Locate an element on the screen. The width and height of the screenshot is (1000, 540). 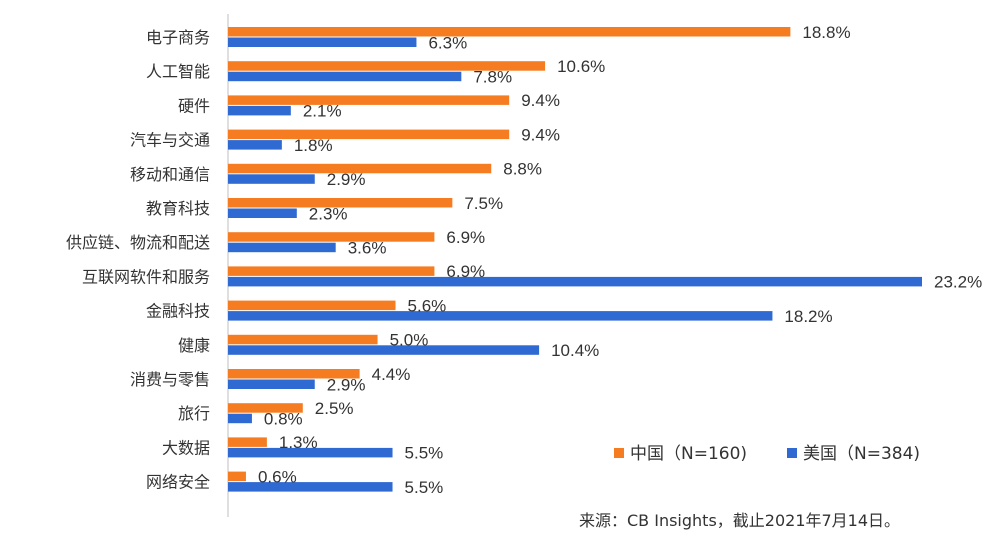
value-label-china: 4.4% is located at coordinates (391, 374).